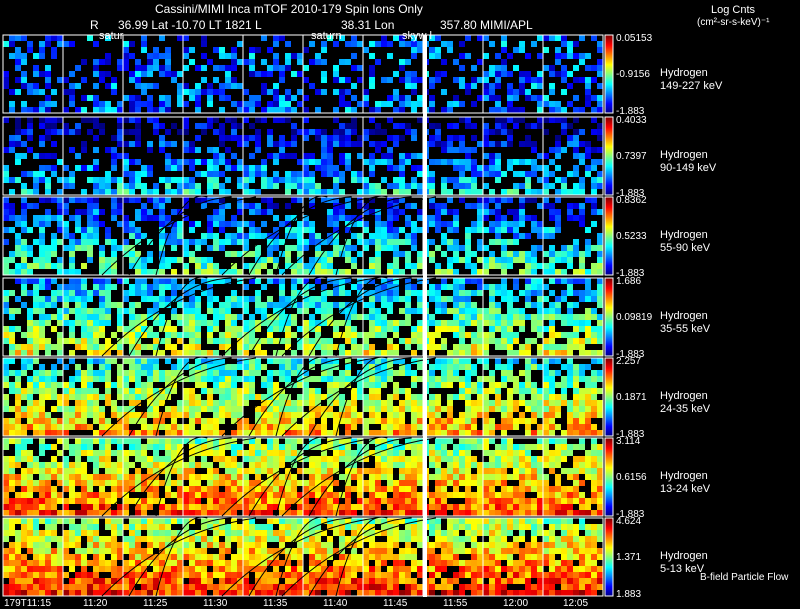 This screenshot has height=609, width=800. Describe the element at coordinates (629, 557) in the screenshot. I see `colorbar-mid-label: 1.371` at that location.